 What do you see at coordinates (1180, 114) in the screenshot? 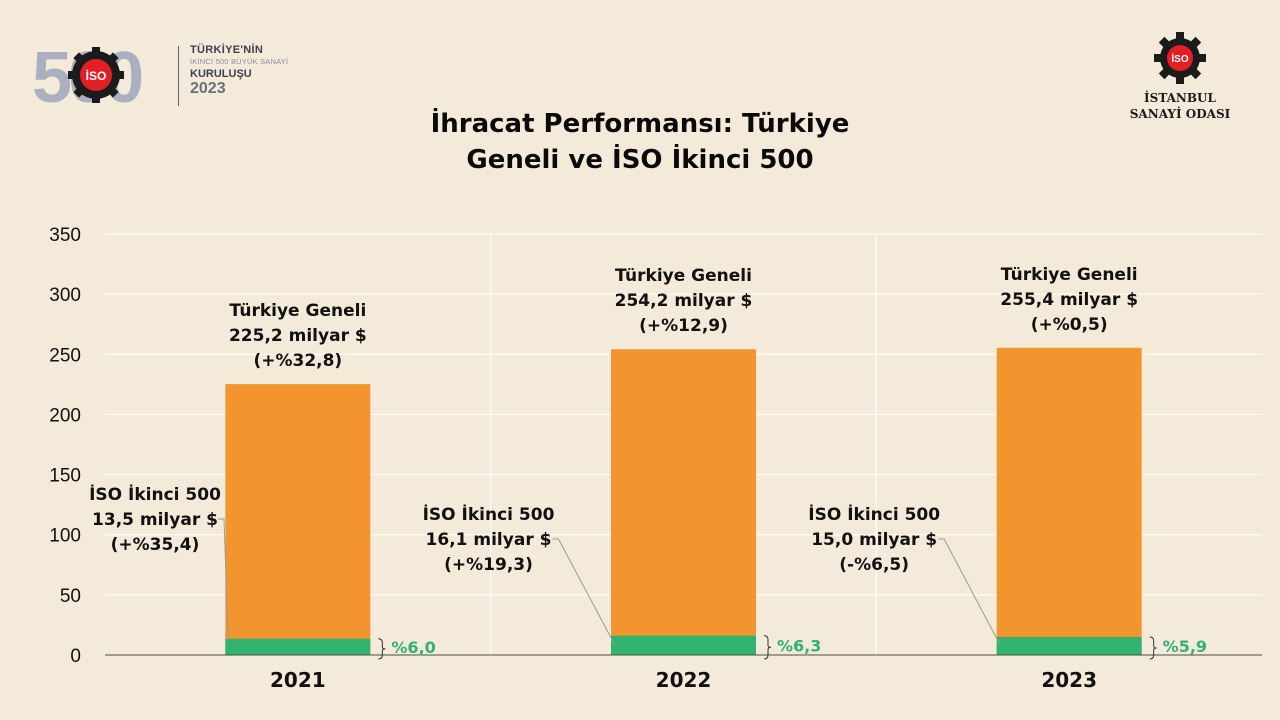
I see `iso-org-line2: SANAYİ ODASI` at bounding box center [1180, 114].